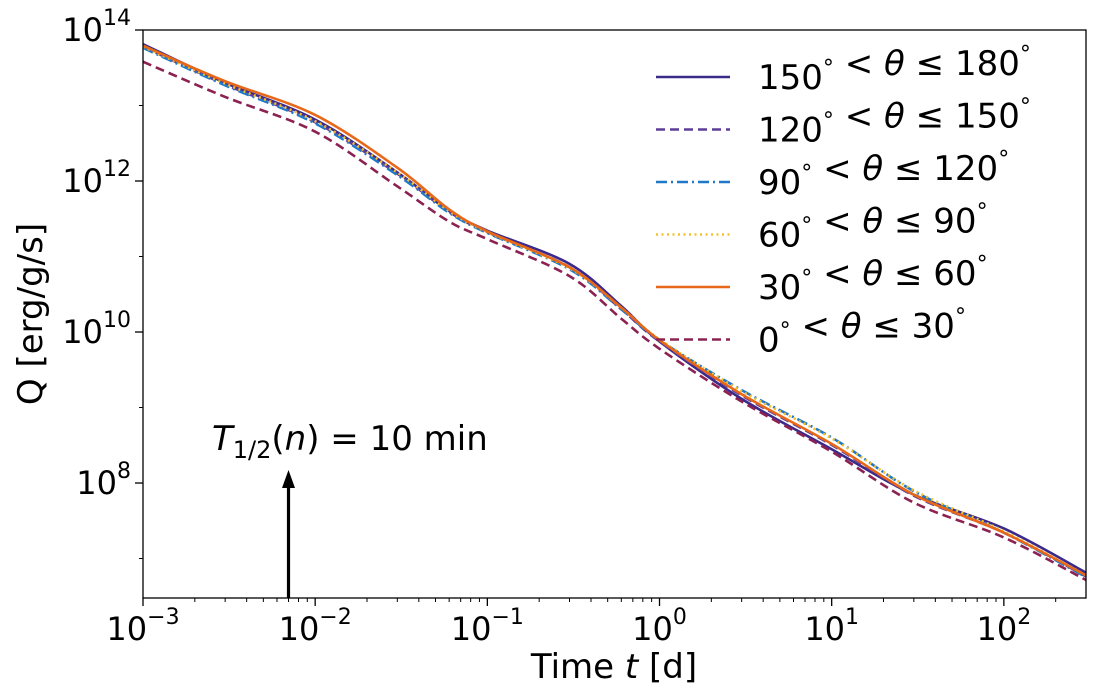 The height and width of the screenshot is (700, 1100). What do you see at coordinates (350, 441) in the screenshot?
I see `annotation-text: T1/2(n) = 10 min` at bounding box center [350, 441].